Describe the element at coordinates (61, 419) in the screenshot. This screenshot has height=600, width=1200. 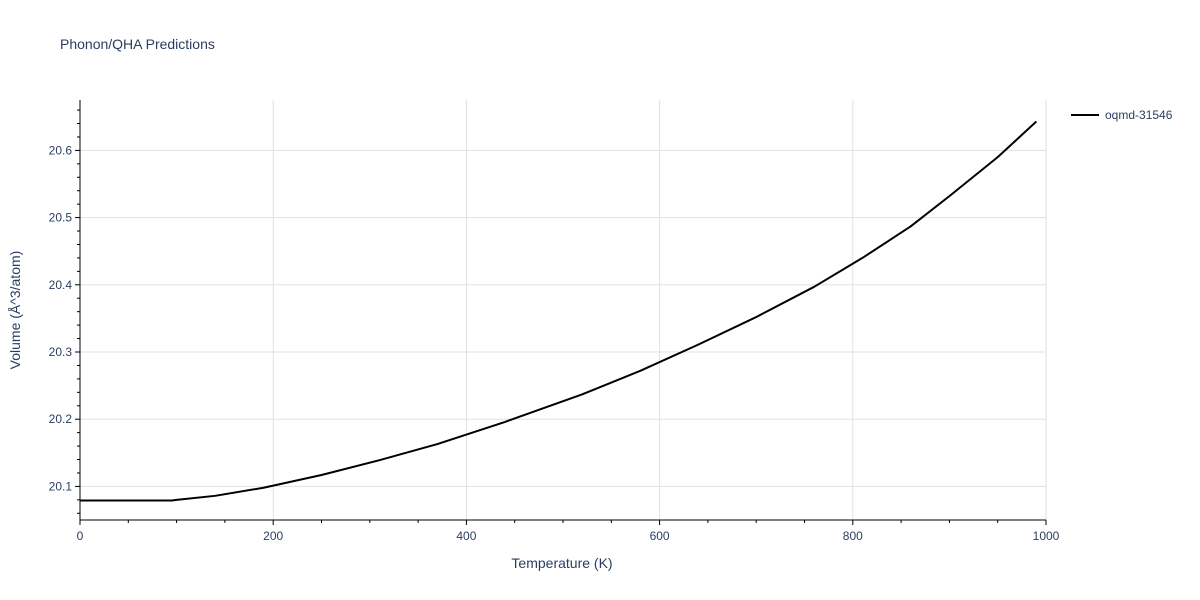
I see `y-tick-label: 20.2` at that location.